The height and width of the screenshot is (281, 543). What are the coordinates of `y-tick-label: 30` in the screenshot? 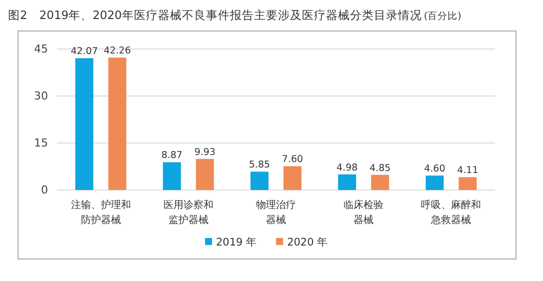 It's located at (41, 96).